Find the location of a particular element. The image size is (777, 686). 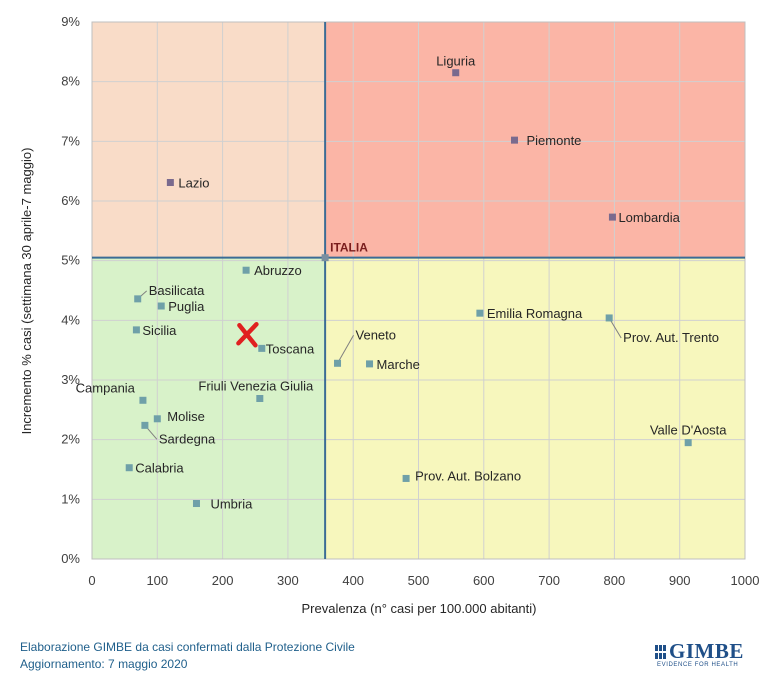

annotation-marker is located at coordinates (247, 335).